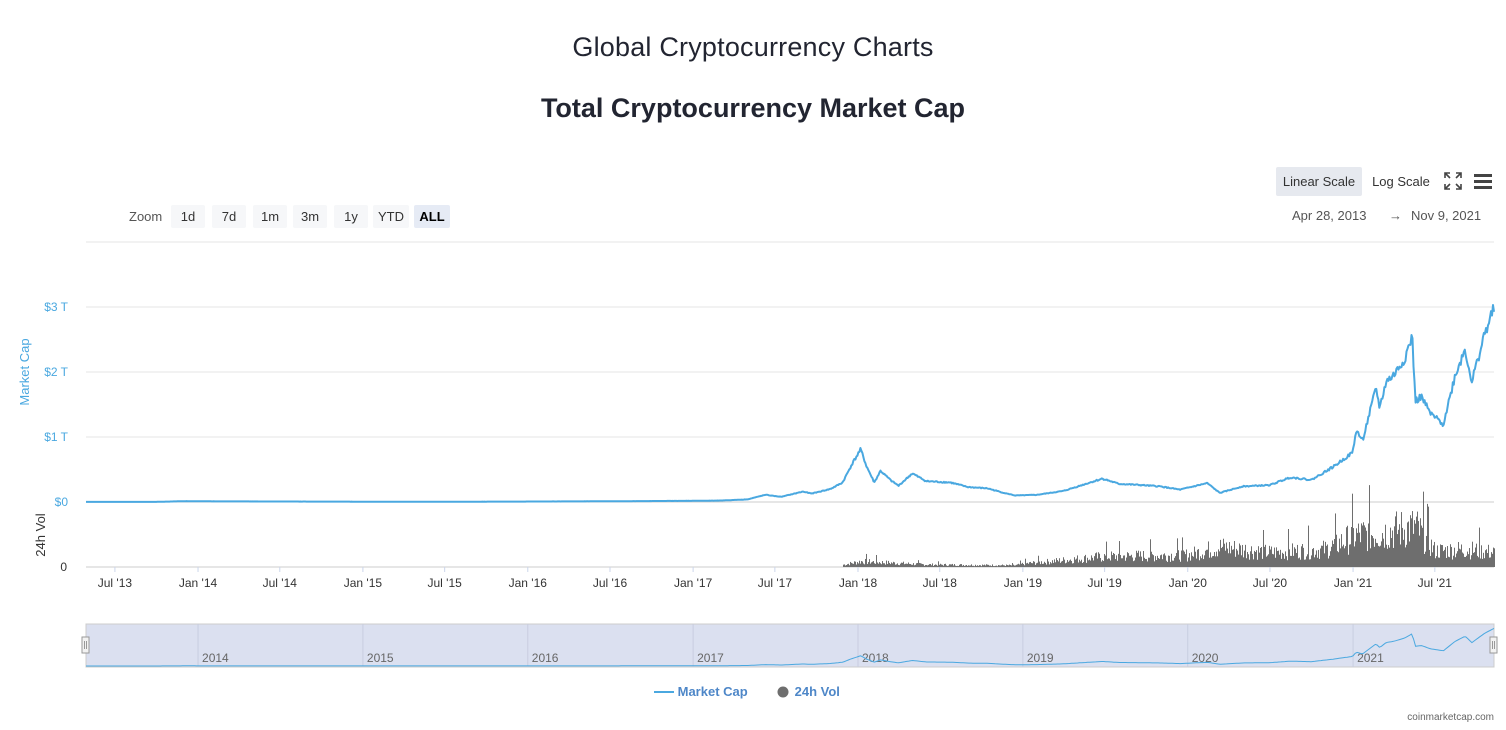  What do you see at coordinates (940, 583) in the screenshot?
I see `x-axis-tick: Jul '18` at bounding box center [940, 583].